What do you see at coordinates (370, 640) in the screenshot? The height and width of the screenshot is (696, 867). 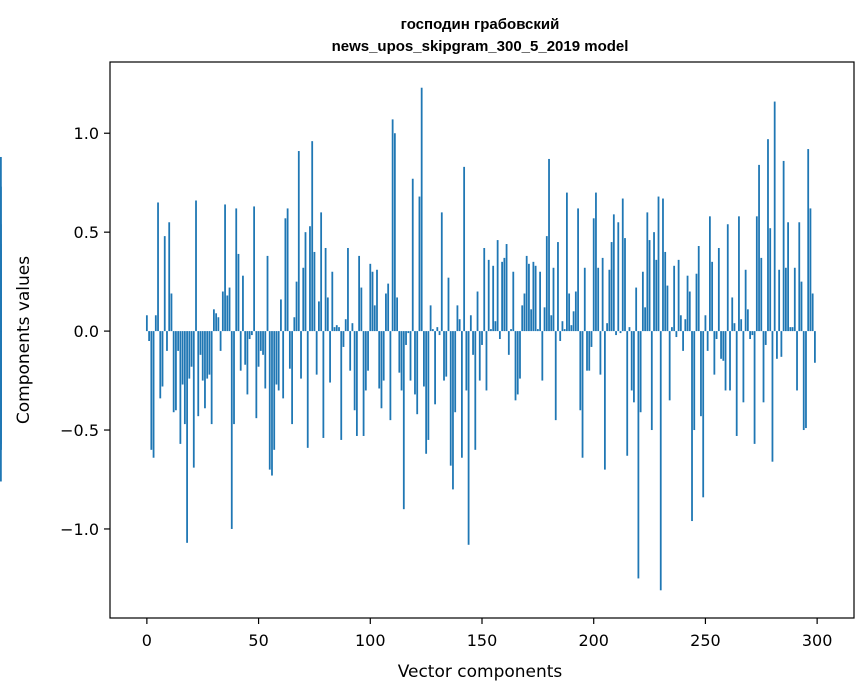 I see `x-tick-label: 100` at bounding box center [370, 640].